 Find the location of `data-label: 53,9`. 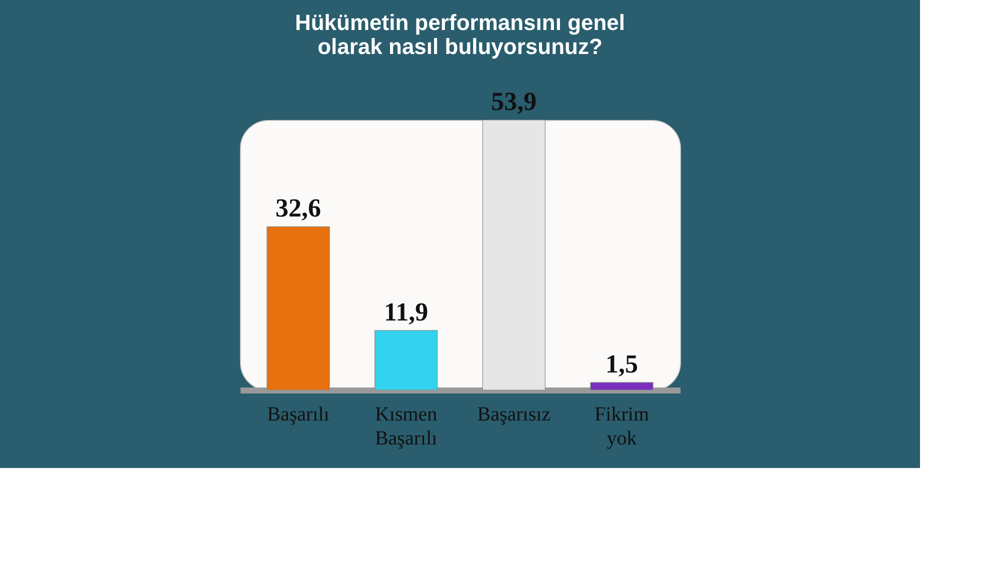

data-label: 53,9 is located at coordinates (514, 101).